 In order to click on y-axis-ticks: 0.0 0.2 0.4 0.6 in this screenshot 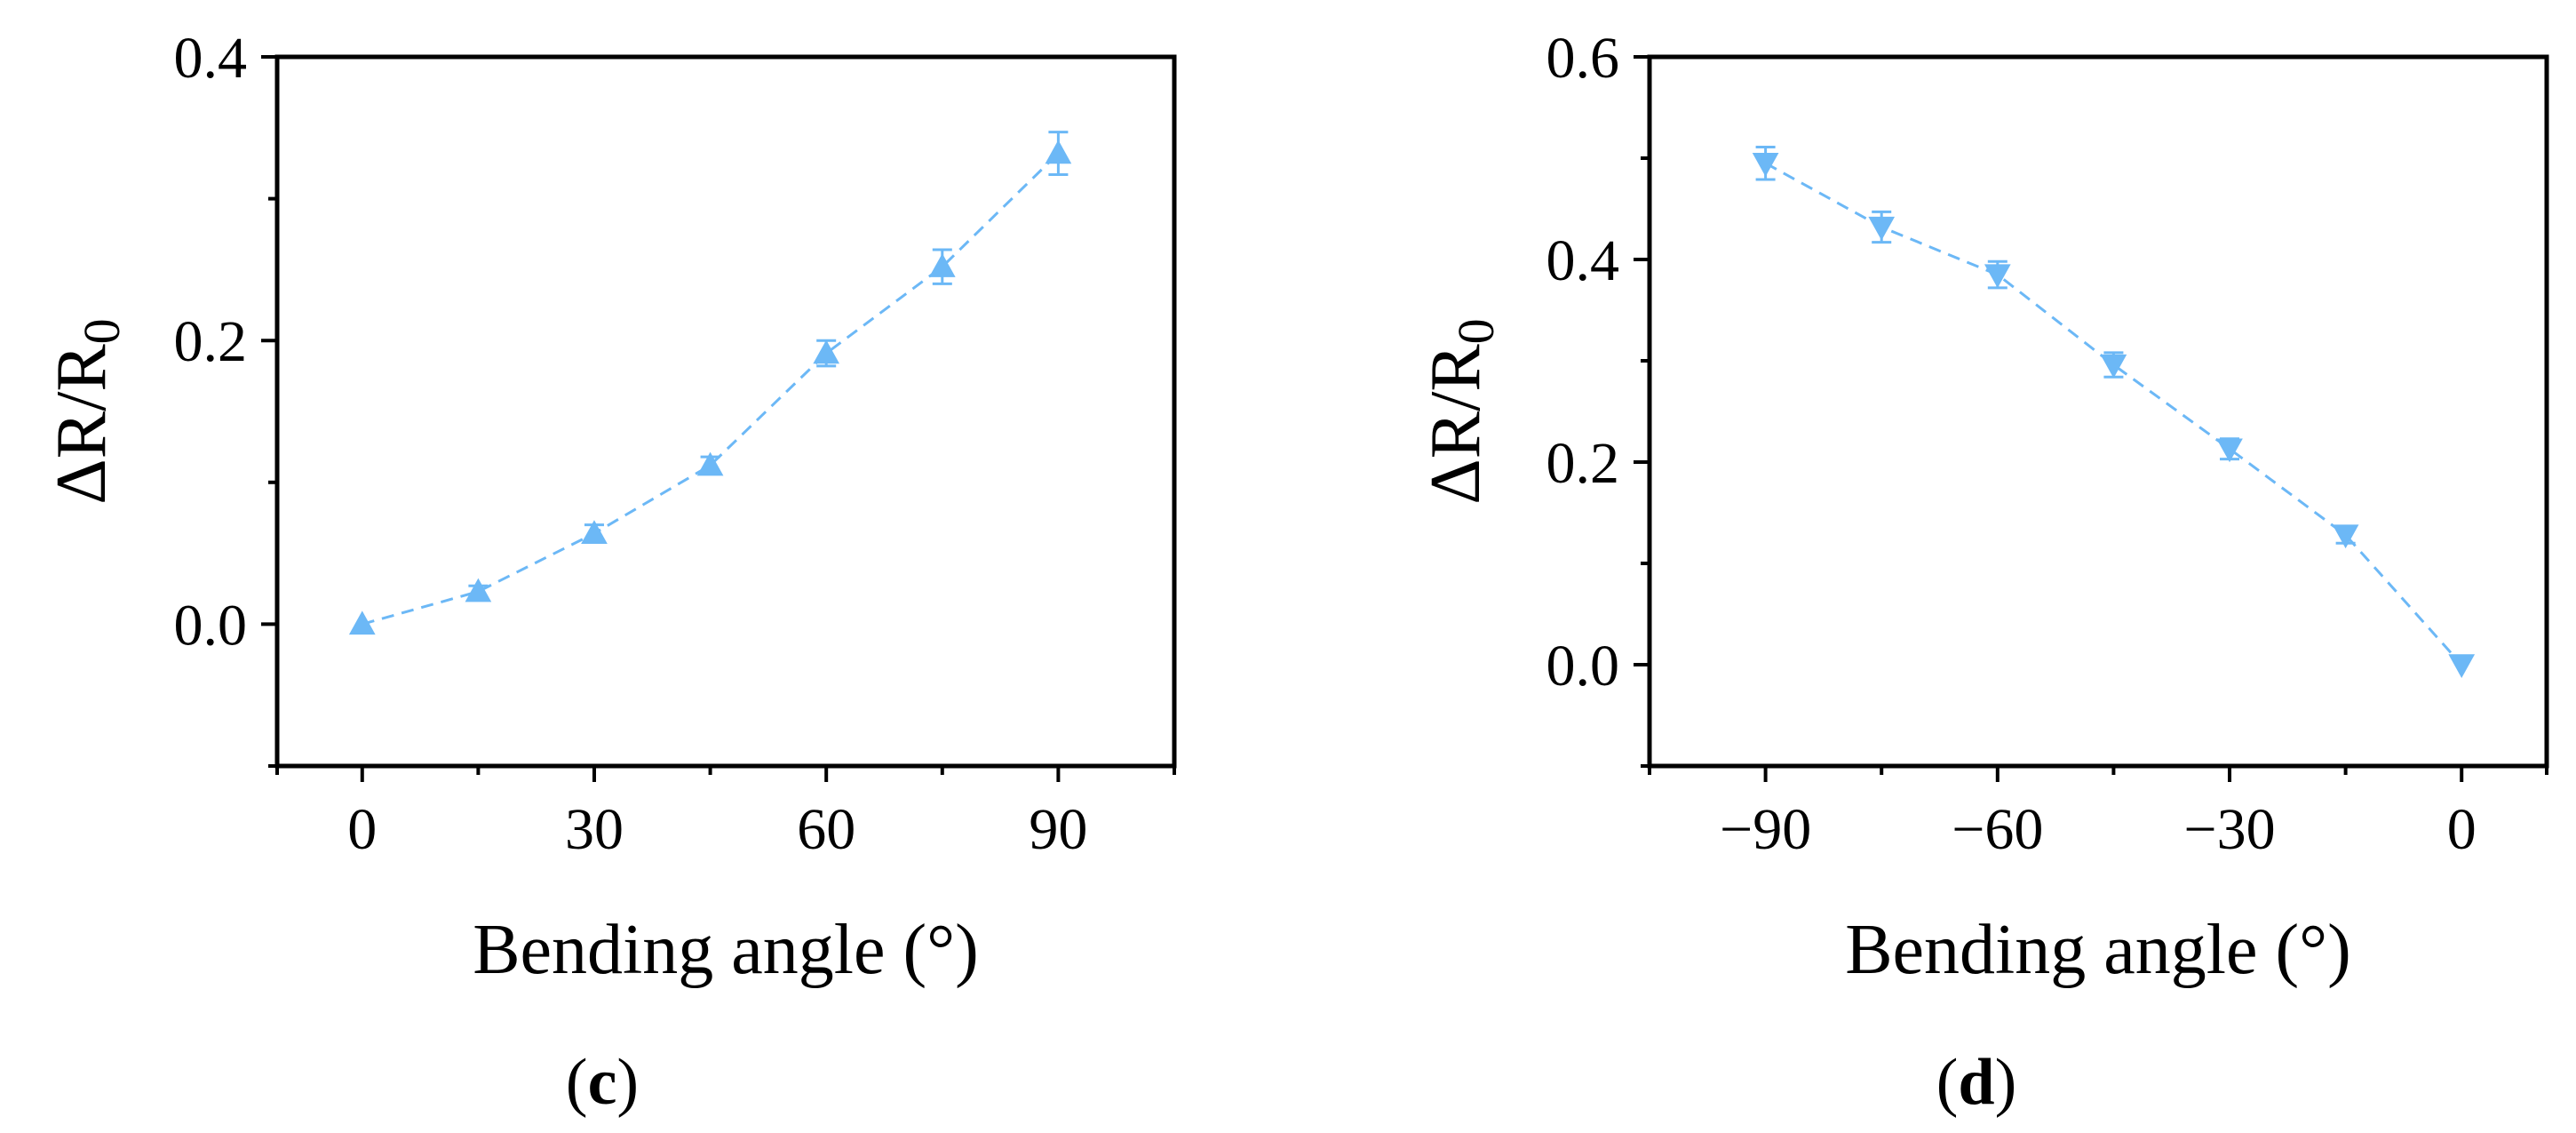, I will do `click(1598, 397)`.